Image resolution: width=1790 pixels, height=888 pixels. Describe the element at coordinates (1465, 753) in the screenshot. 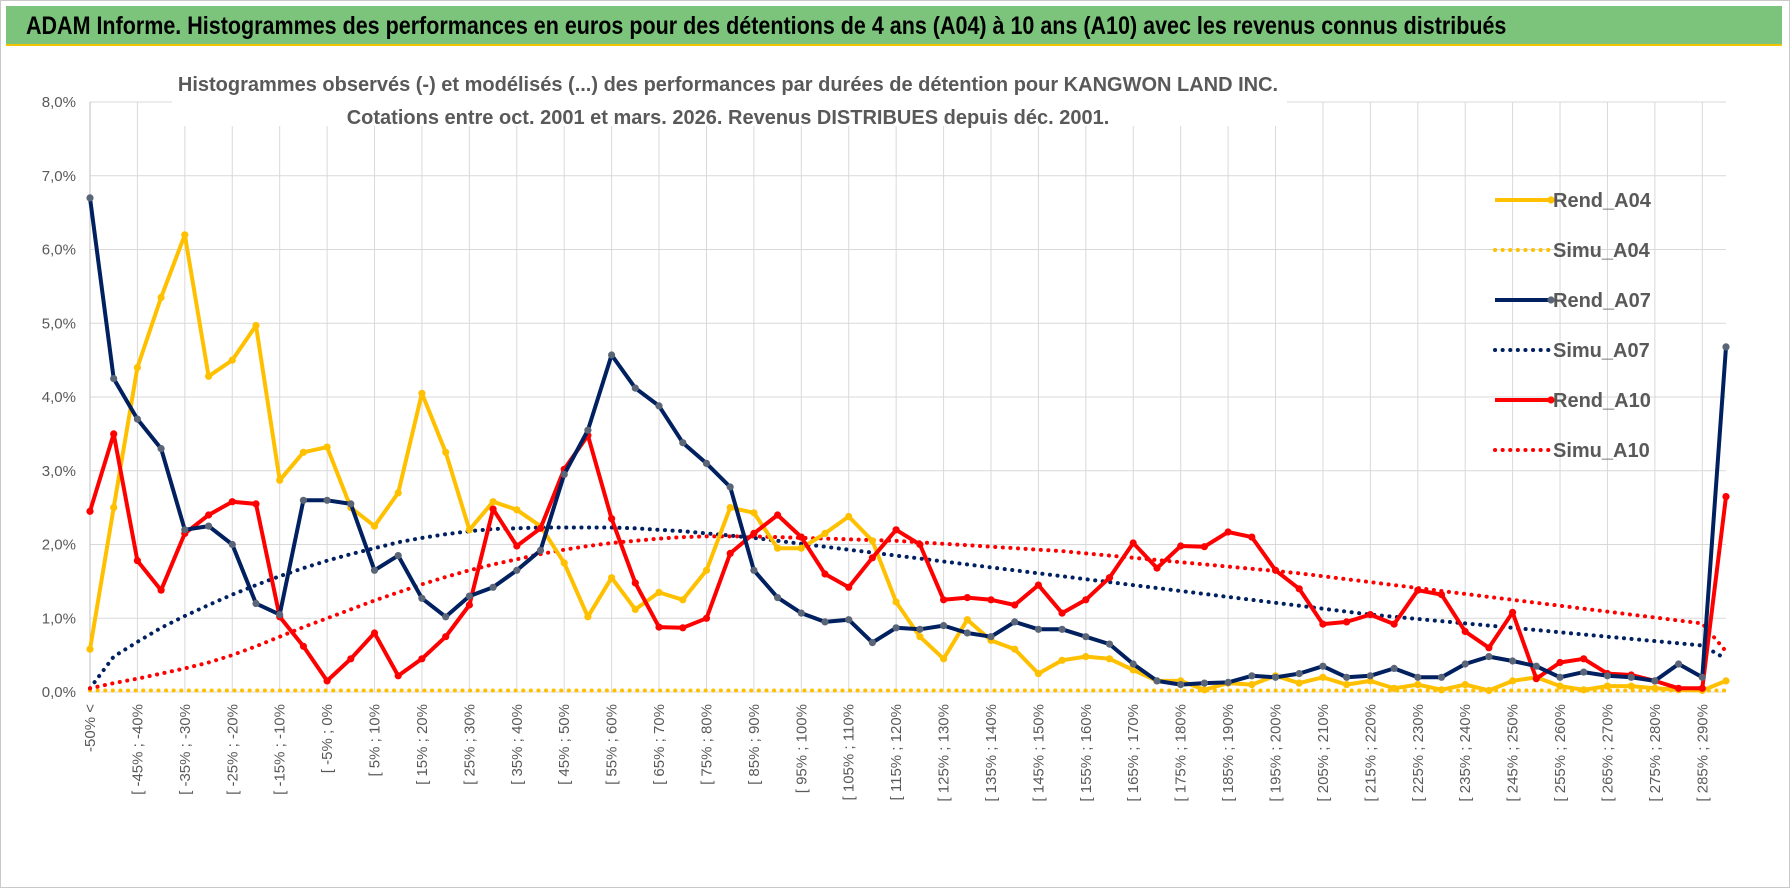

I see `x-tick-label: [ 235% ; 240%` at that location.